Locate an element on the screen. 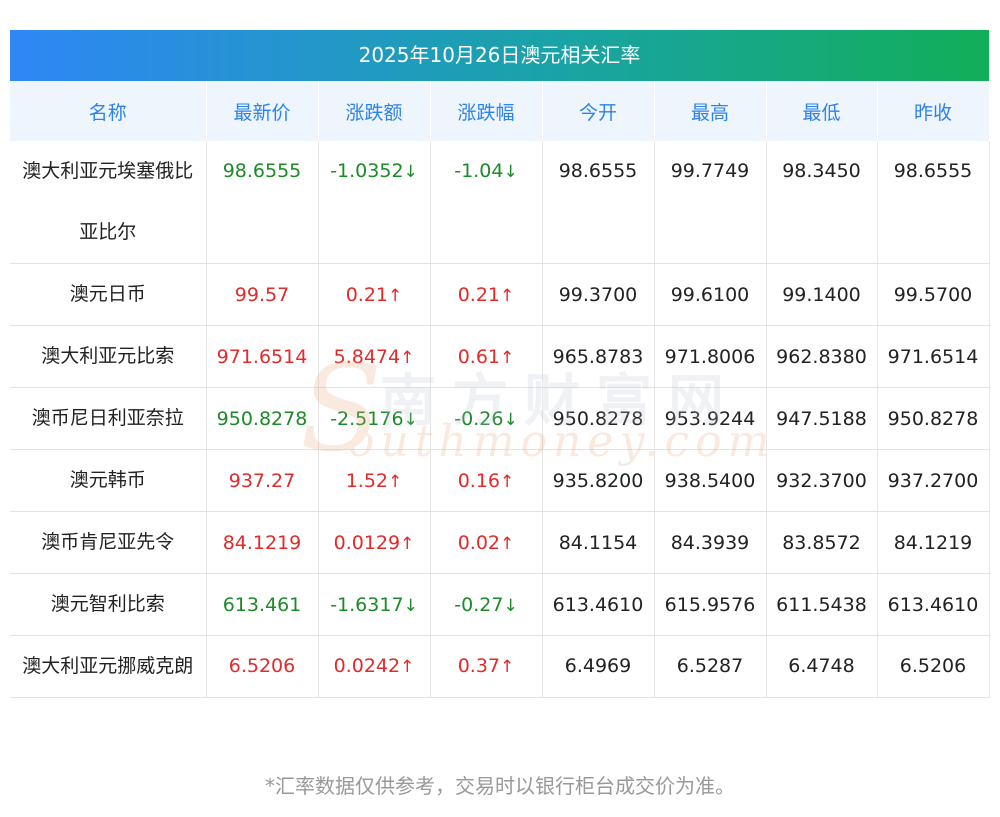  cell-change: 0.21↑ is located at coordinates (374, 294).